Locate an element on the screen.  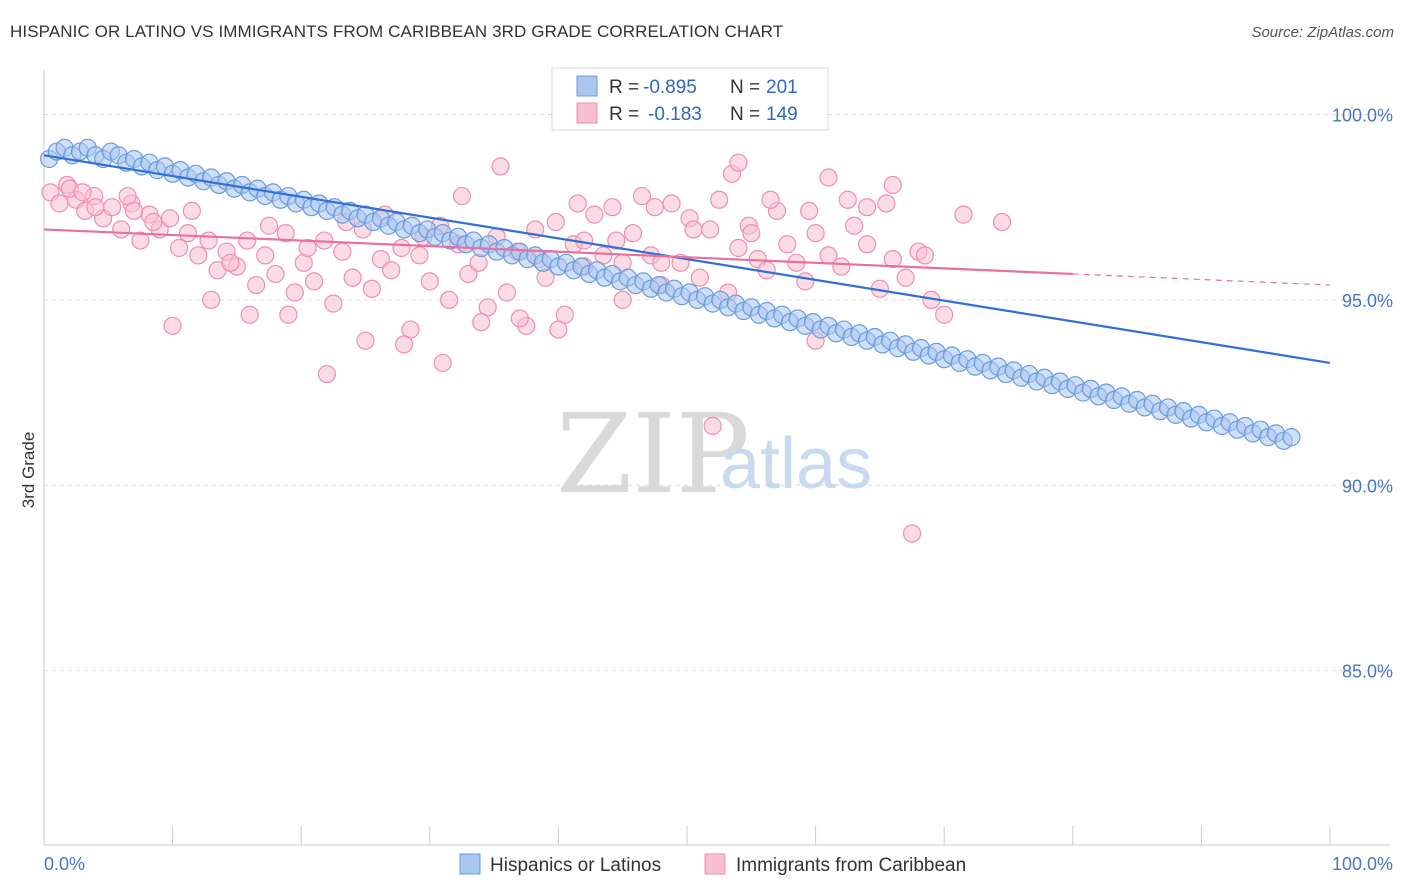
x-tick-label-0: 0.0% is located at coordinates (64, 864).